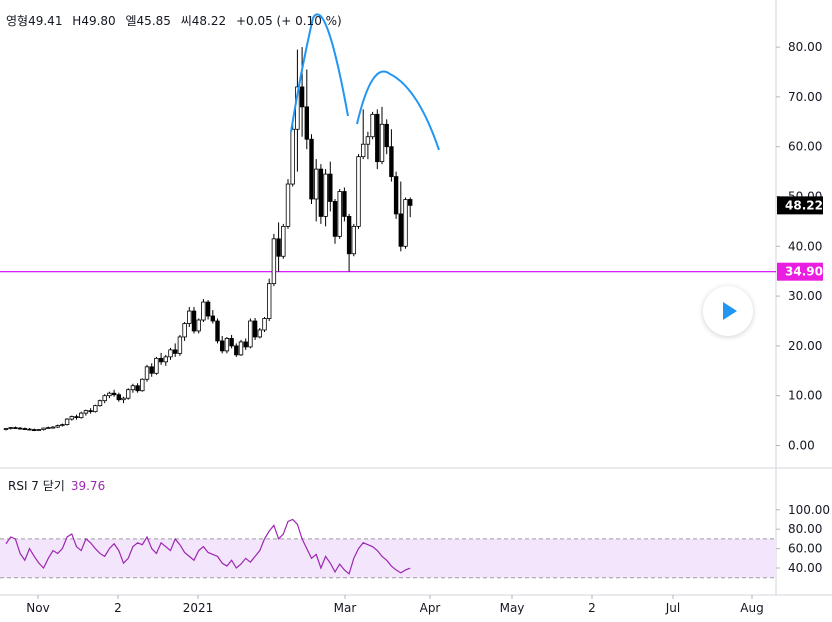  What do you see at coordinates (801, 446) in the screenshot?
I see `price-tick-label: 0.00` at bounding box center [801, 446].